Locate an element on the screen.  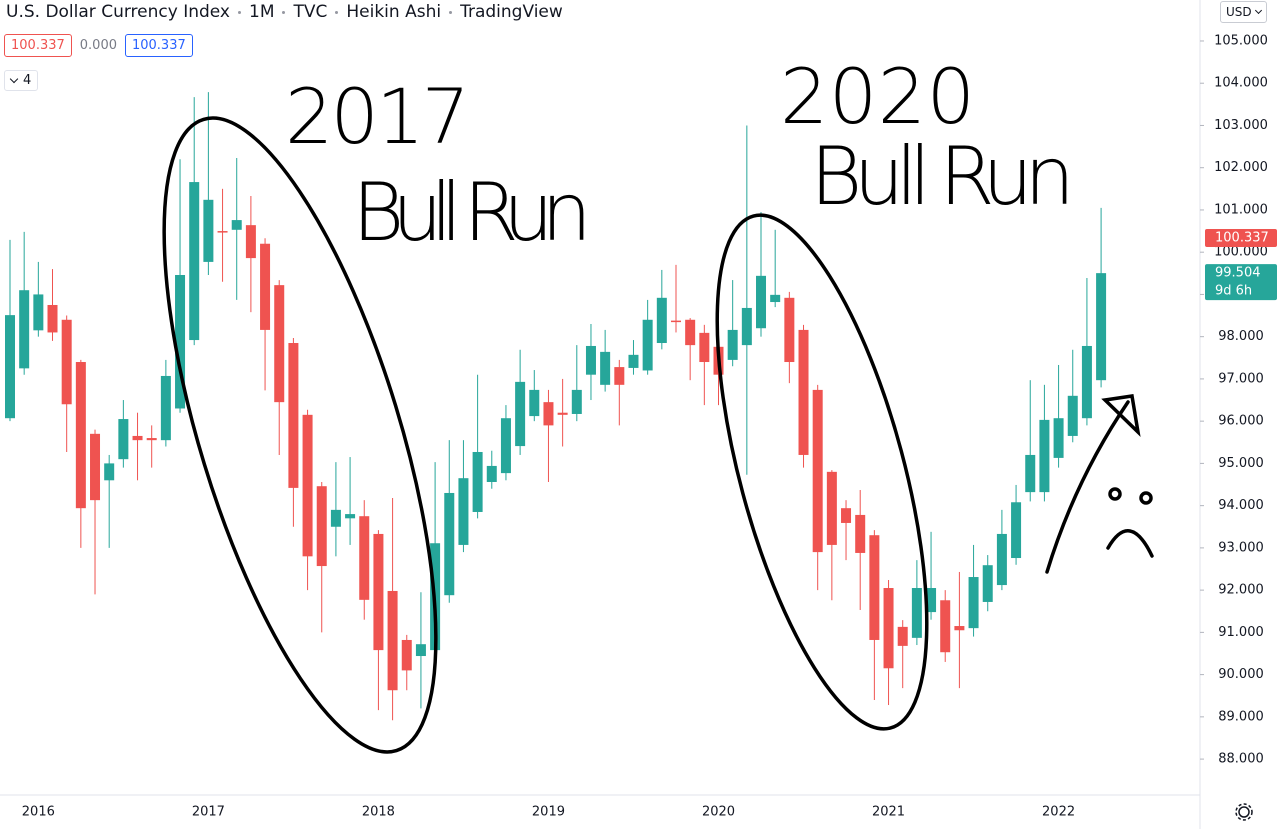
annotation: Bull Run is located at coordinates (942, 176).